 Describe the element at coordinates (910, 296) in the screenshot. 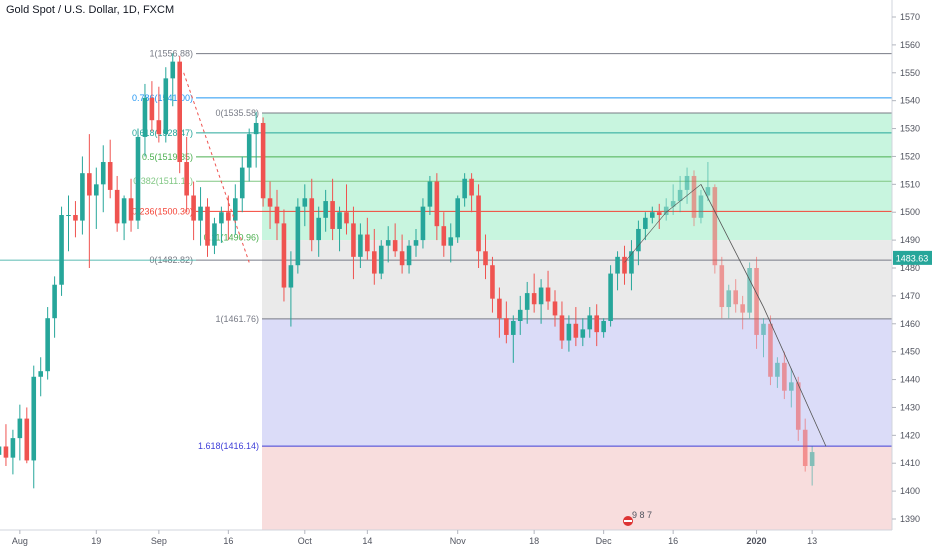

I see `price-tick-label: 1470` at that location.